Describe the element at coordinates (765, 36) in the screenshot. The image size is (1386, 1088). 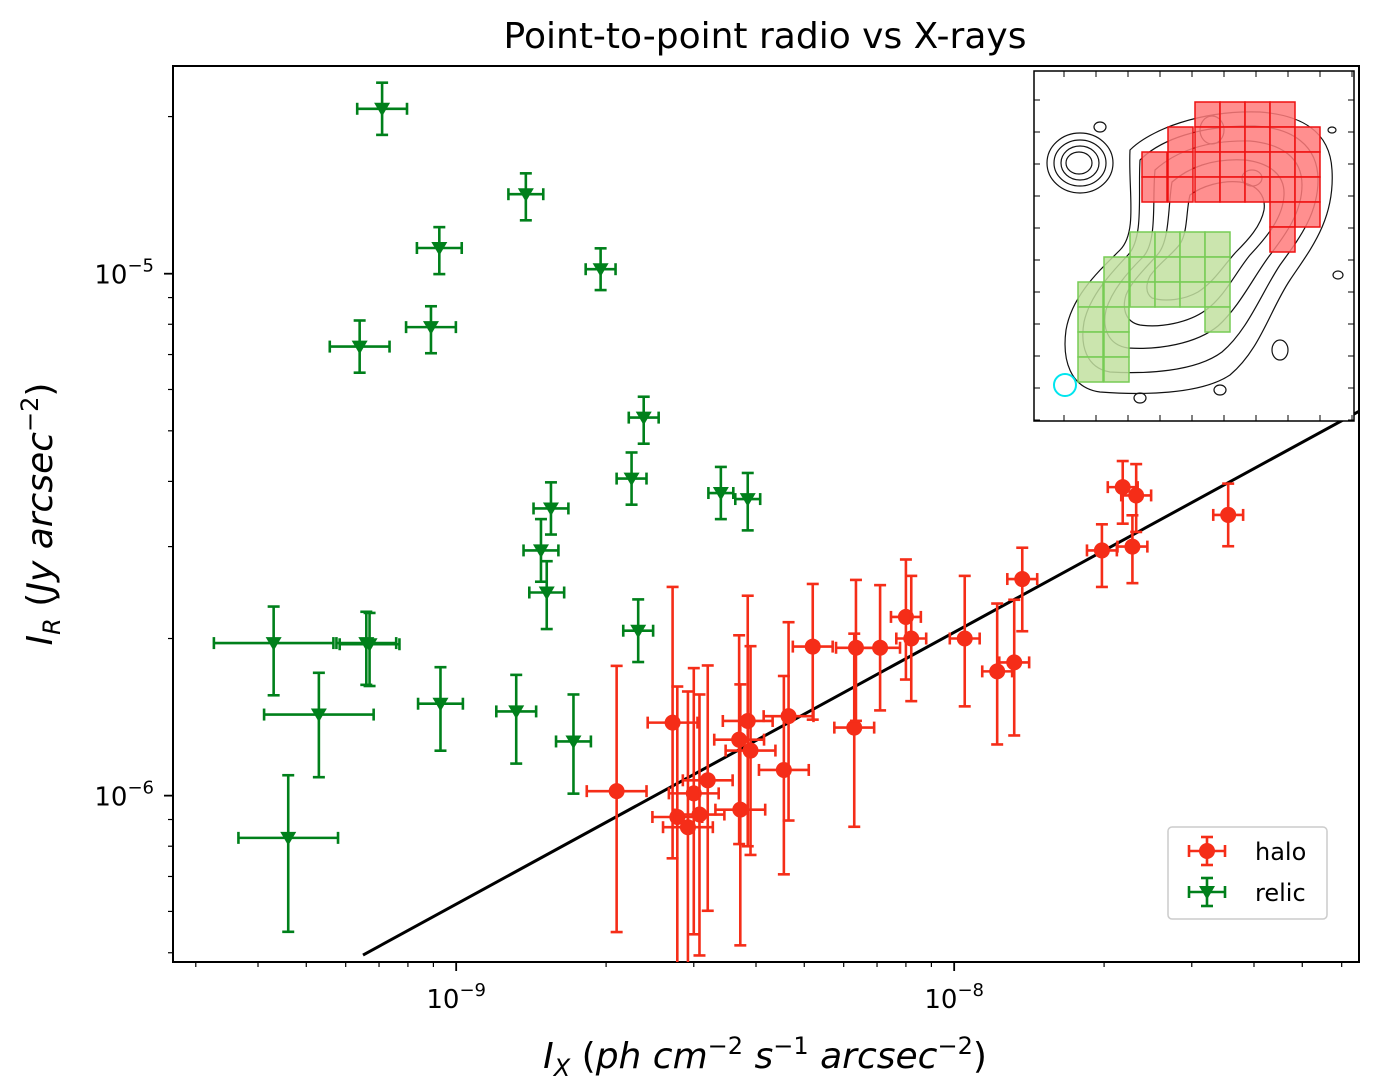
I see `chart-title: Point-to-point radio vs X-rays` at that location.